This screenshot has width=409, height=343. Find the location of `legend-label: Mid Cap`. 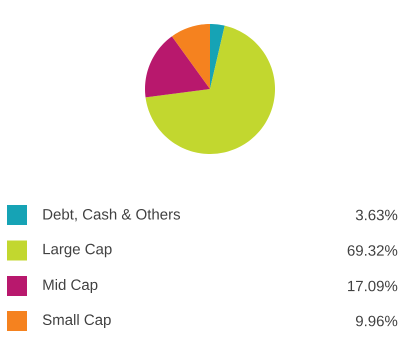

legend-label: Mid Cap is located at coordinates (70, 286).